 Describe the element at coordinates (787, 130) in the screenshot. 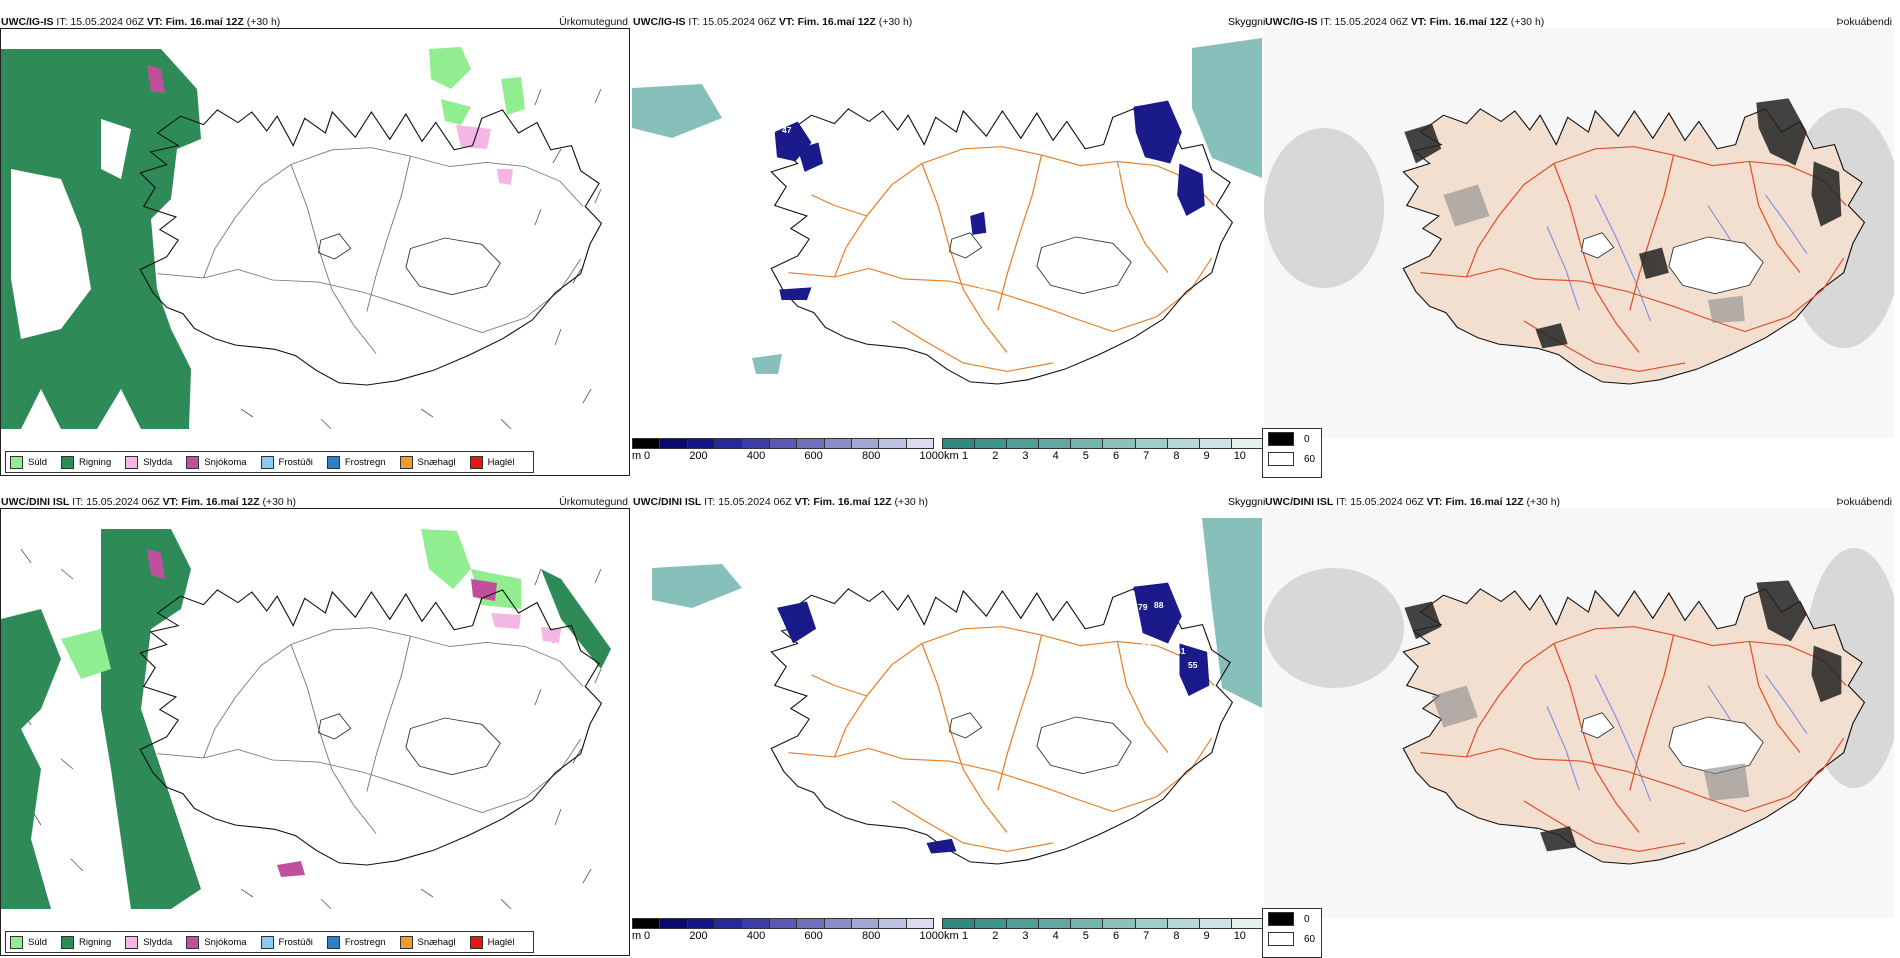

I see `visibility-label: 47` at that location.